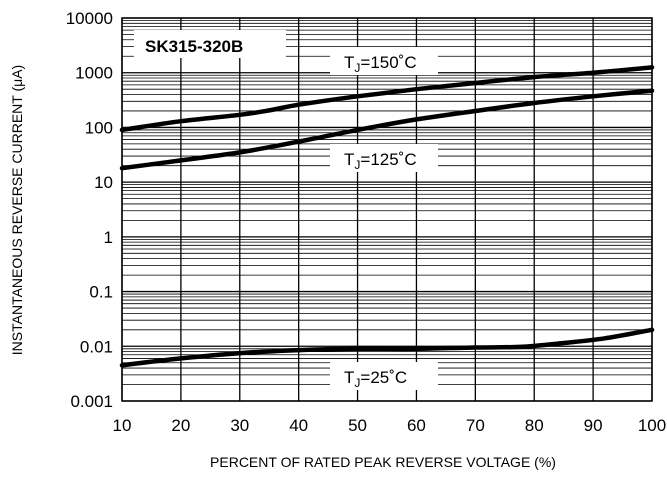 The image size is (667, 478). What do you see at coordinates (108, 237) in the screenshot?
I see `y-tick-label: 1` at bounding box center [108, 237].